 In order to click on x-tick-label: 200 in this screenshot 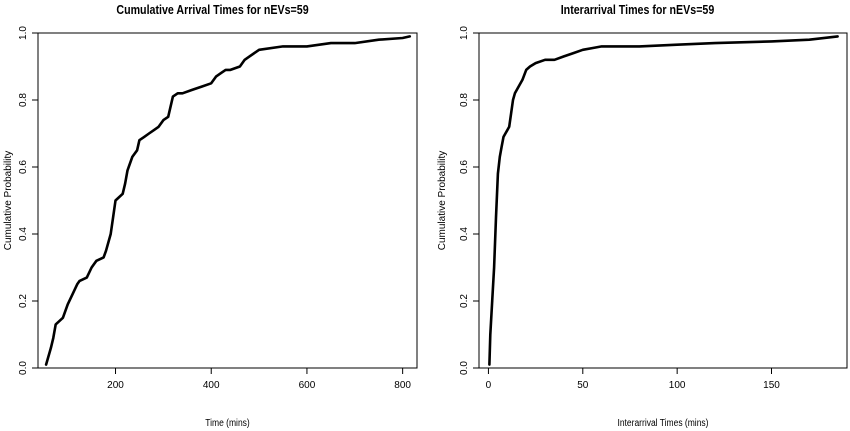, I will do `click(115, 385)`.